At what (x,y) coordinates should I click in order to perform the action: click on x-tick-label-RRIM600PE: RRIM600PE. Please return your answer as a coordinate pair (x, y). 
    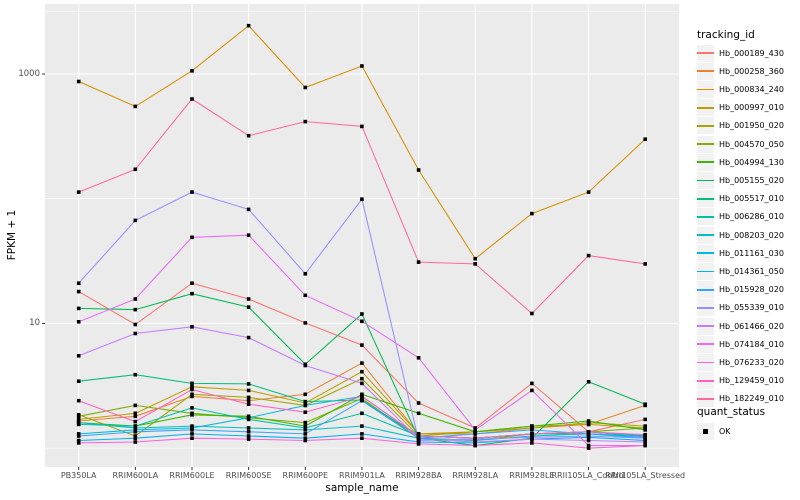
    Looking at the image, I should click on (305, 475).